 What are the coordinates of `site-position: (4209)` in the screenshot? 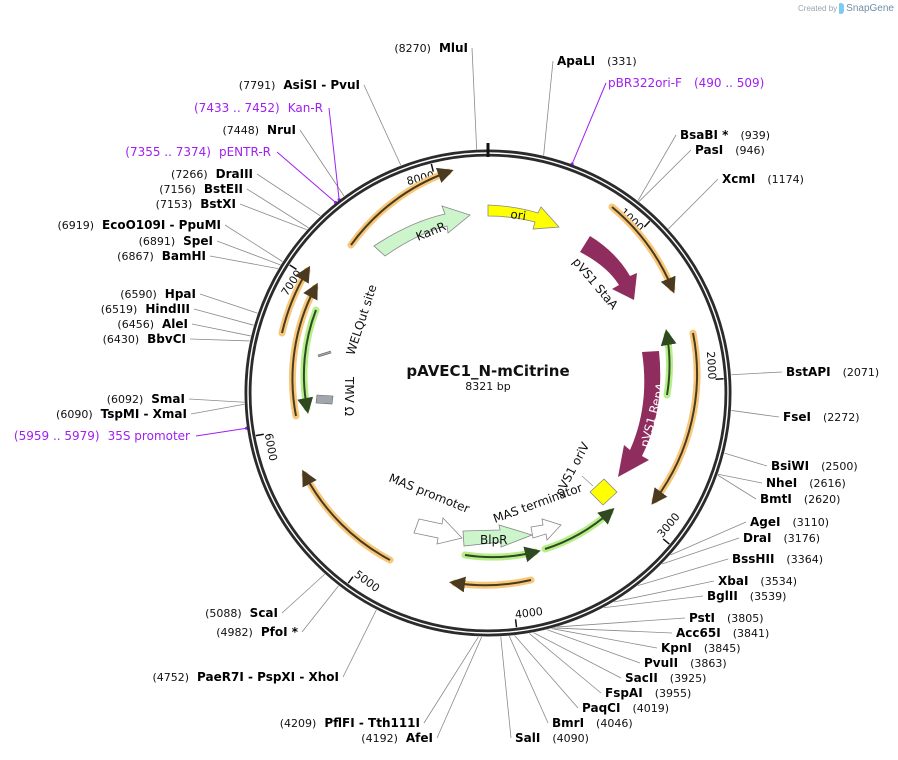 It's located at (298, 723).